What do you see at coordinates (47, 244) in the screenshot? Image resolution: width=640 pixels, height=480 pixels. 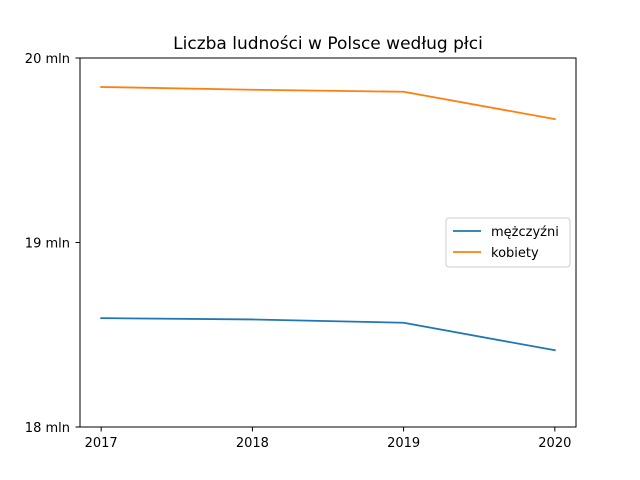 I see `y-tick-label: 19 mln` at bounding box center [47, 244].